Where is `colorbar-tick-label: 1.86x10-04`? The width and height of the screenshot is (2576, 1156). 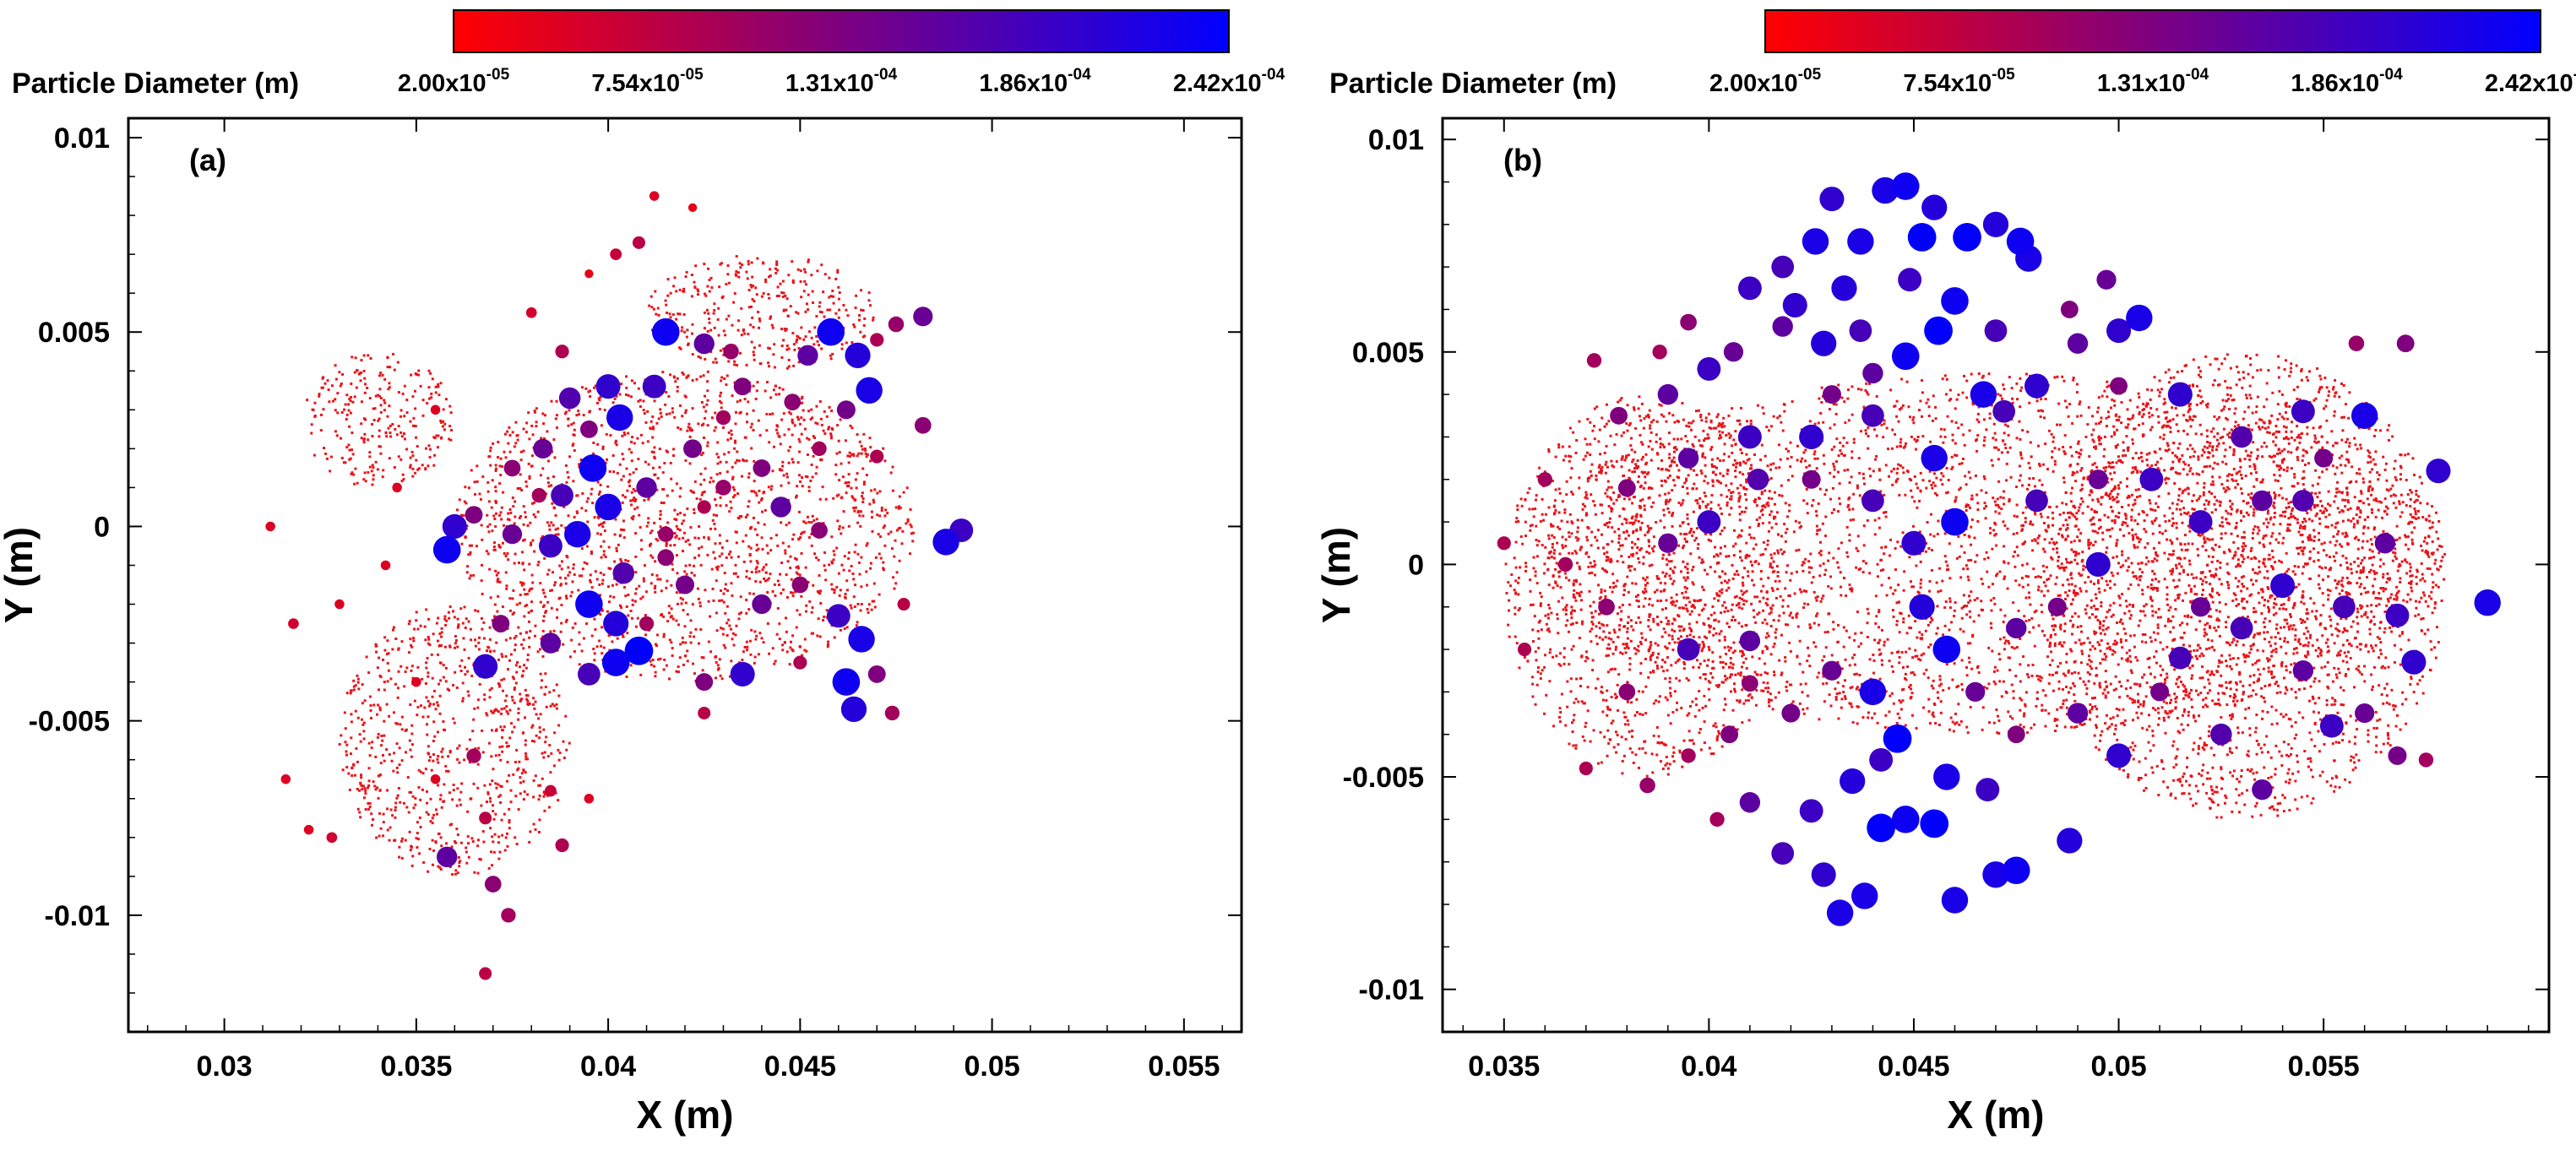
colorbar-tick-label: 1.86x10-04 is located at coordinates (1035, 81).